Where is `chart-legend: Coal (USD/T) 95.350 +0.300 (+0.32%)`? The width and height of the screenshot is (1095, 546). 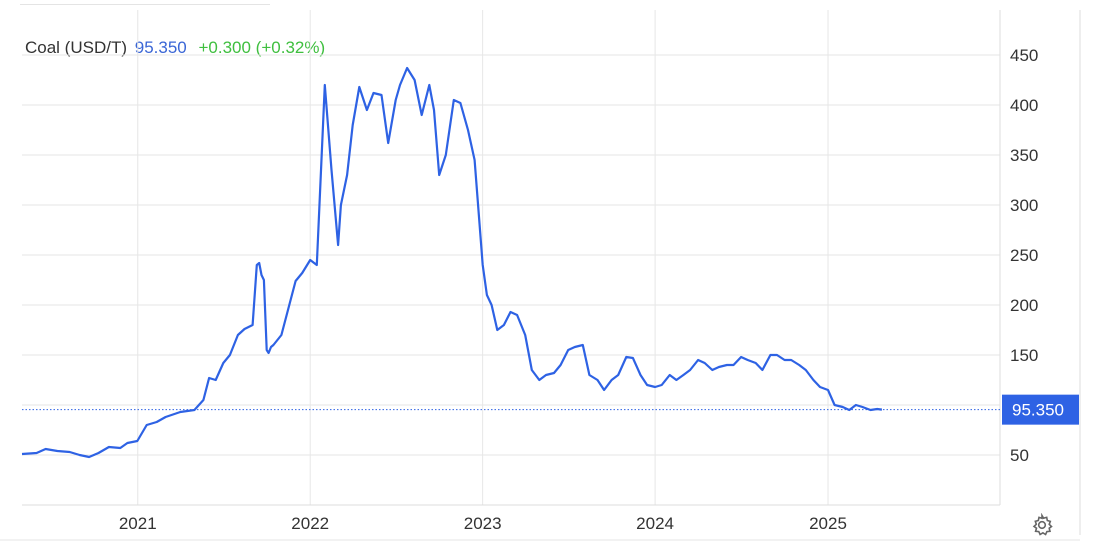 chart-legend: Coal (USD/T) 95.350 +0.300 (+0.32%) is located at coordinates (175, 48).